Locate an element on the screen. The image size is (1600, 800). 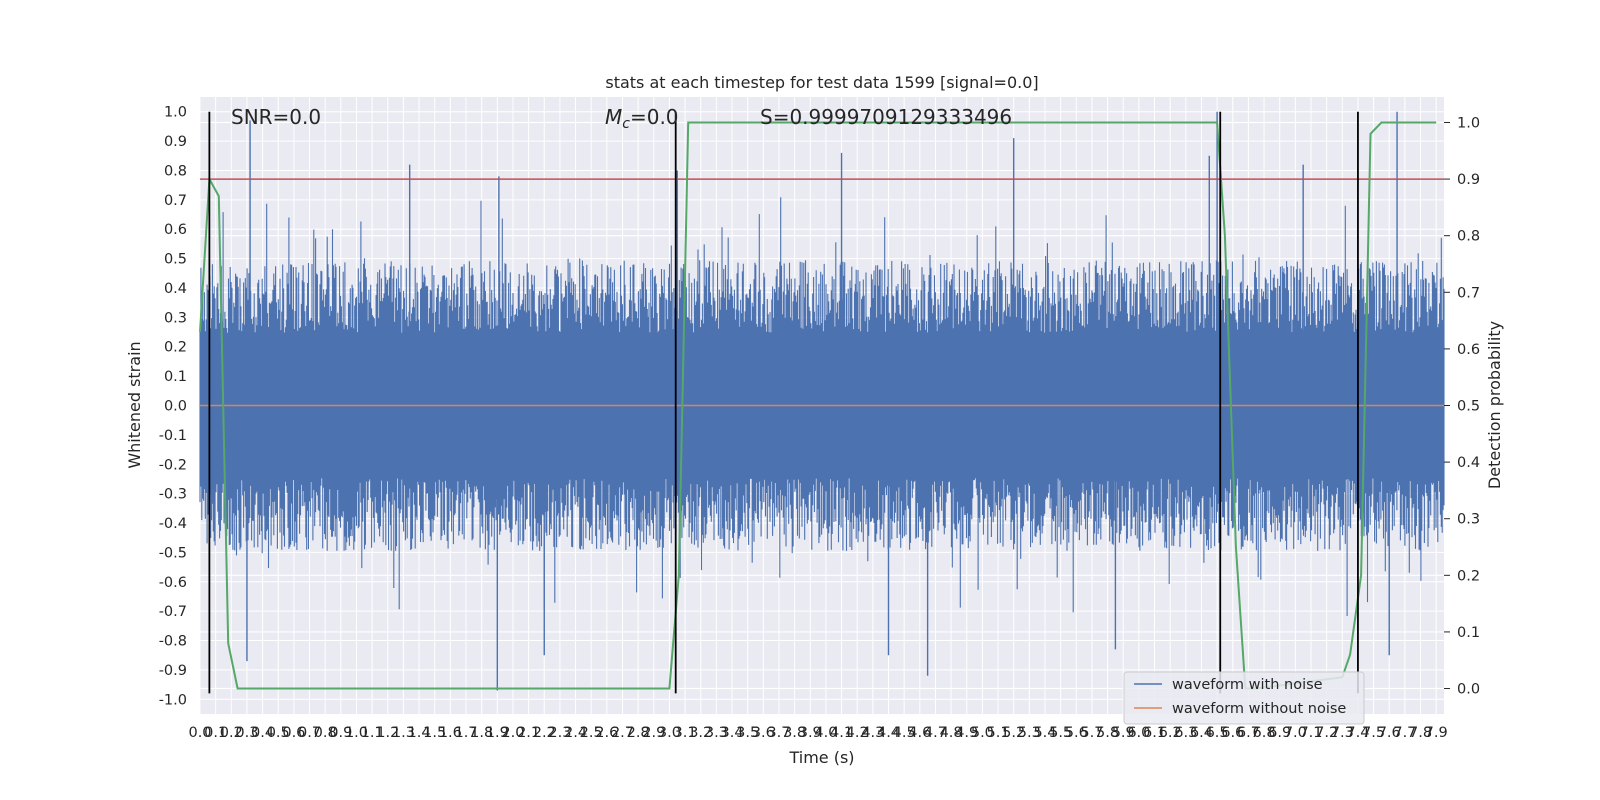
x-tick-label: 6.2 is located at coordinates (1170, 733).